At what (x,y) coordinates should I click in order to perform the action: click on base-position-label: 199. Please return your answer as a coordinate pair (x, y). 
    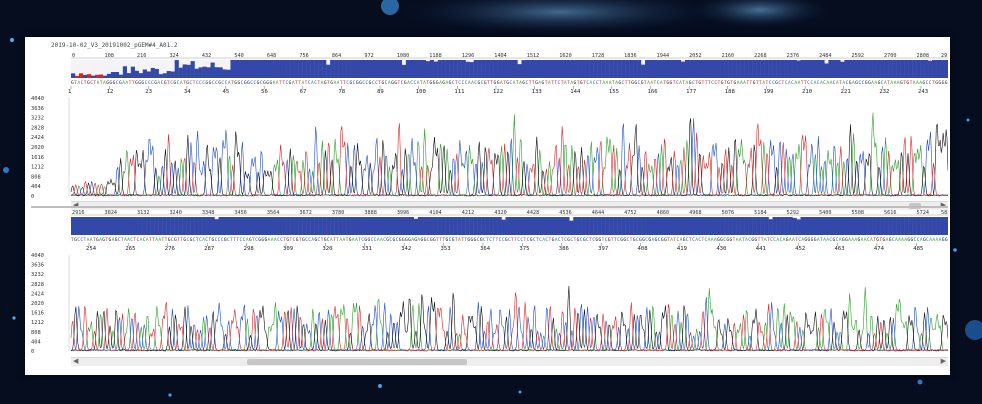
    Looking at the image, I should click on (768, 92).